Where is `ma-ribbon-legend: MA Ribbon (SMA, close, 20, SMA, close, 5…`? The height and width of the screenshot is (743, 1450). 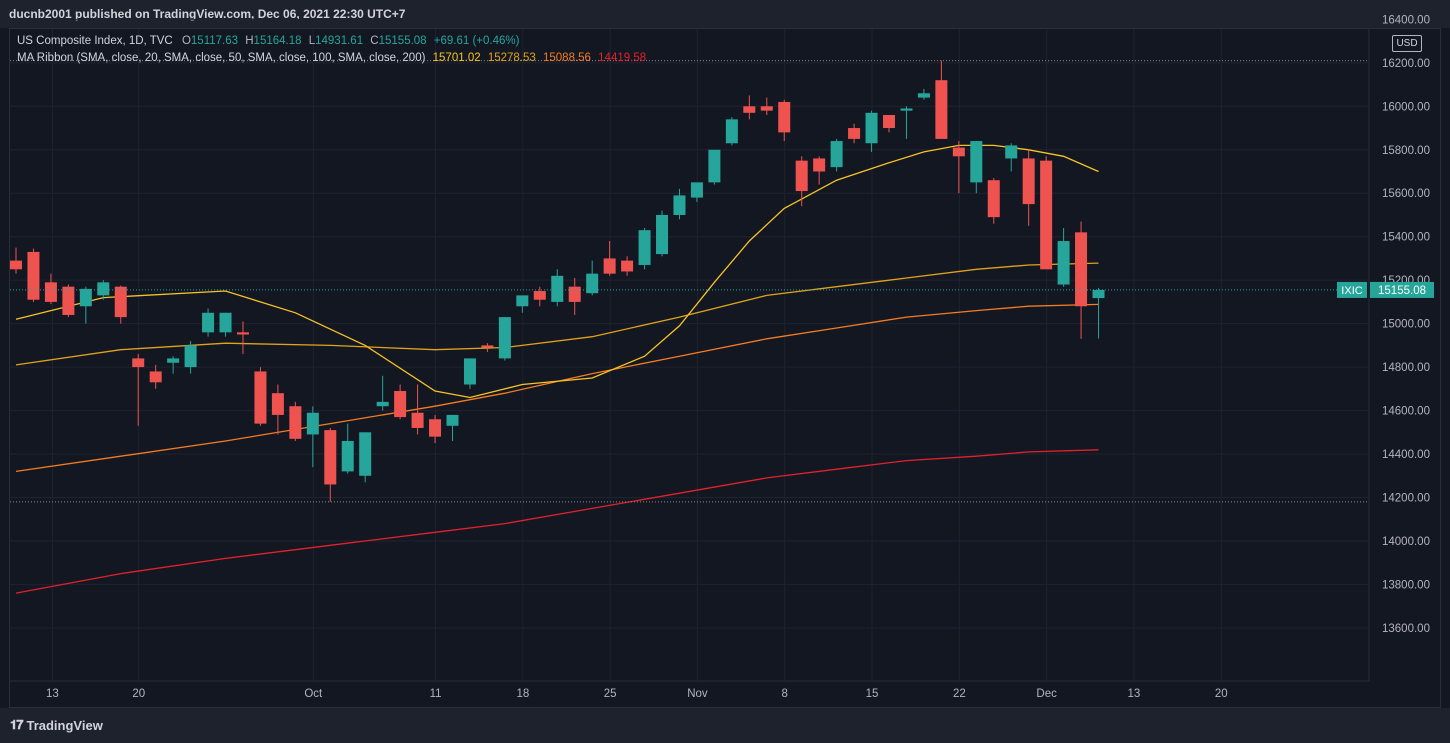
ma-ribbon-legend: MA Ribbon (SMA, close, 20, SMA, close, 5… is located at coordinates (331, 58).